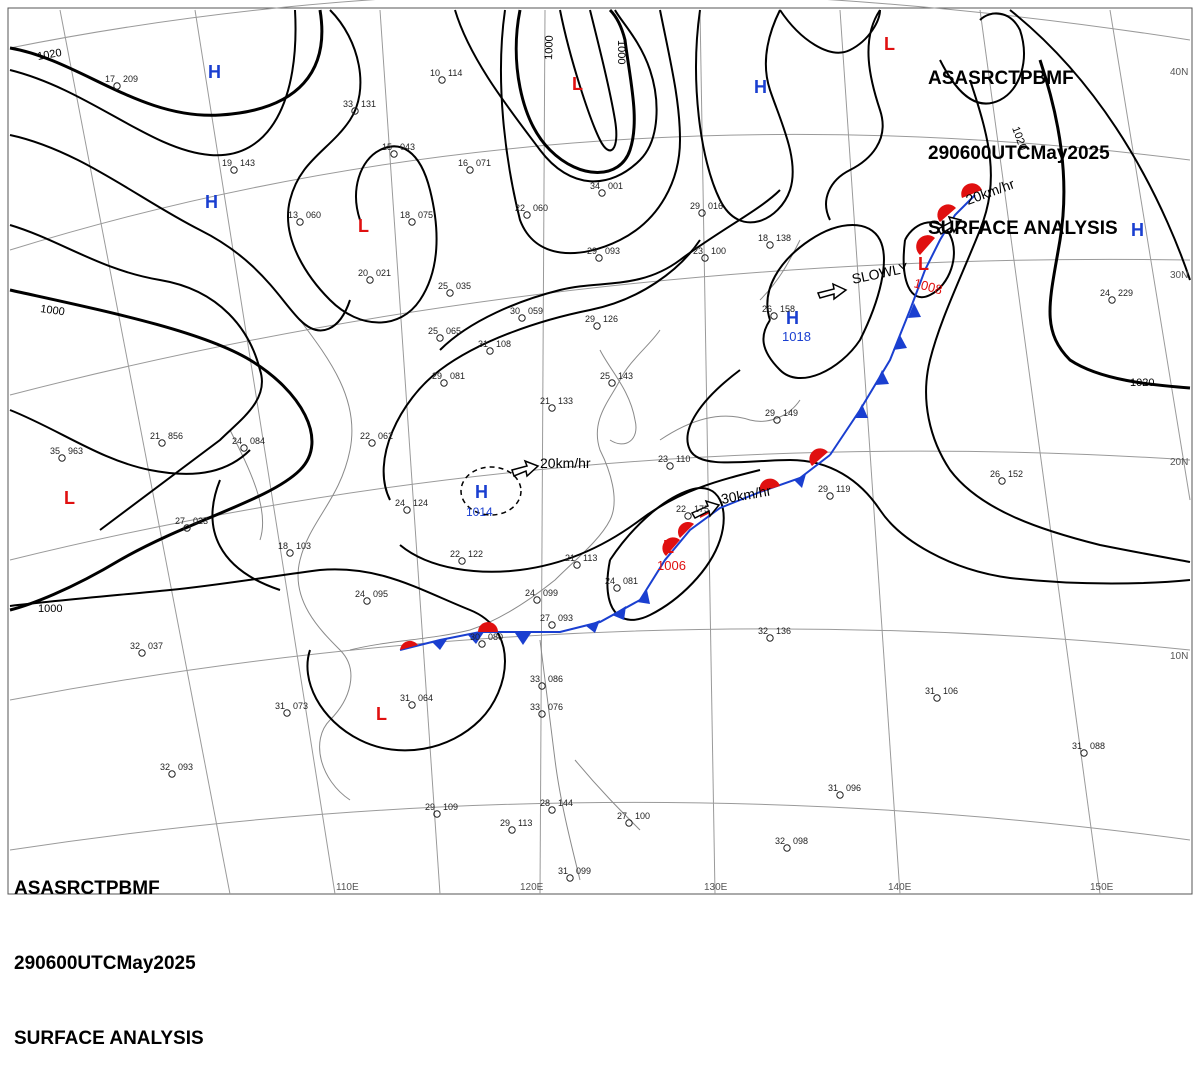  I want to click on station-temperature: 27, so click(545, 618).